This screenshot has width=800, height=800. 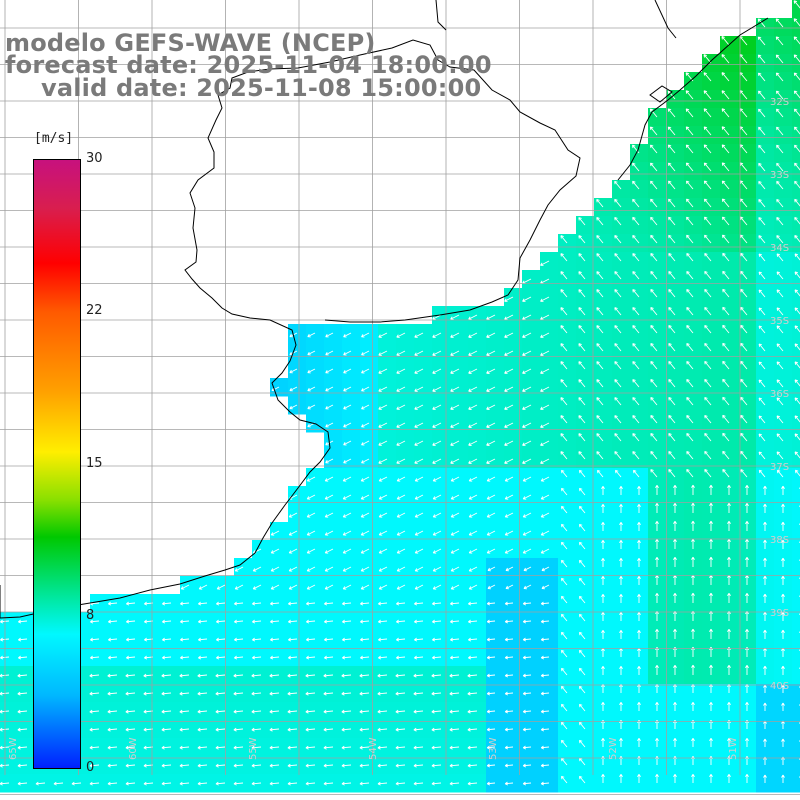 What do you see at coordinates (261, 88) in the screenshot?
I see `valid-date: valid date: 2025-11-08 15:00:00` at bounding box center [261, 88].